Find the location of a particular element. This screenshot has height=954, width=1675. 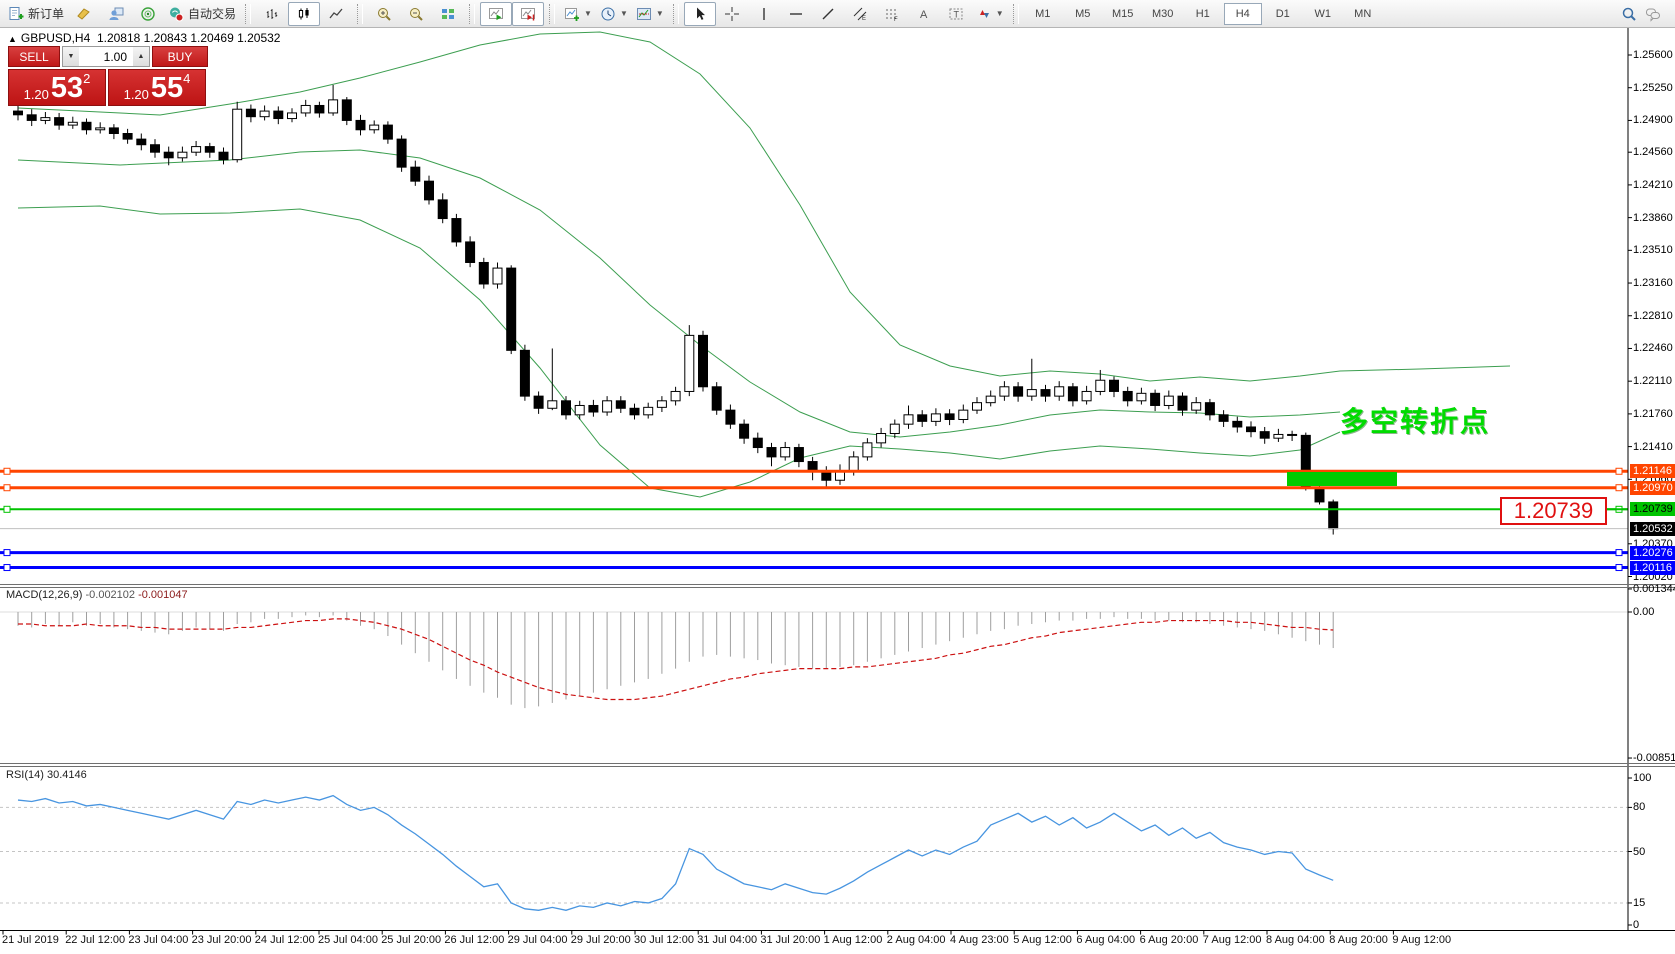

bar-chart-icon is located at coordinates (272, 13).